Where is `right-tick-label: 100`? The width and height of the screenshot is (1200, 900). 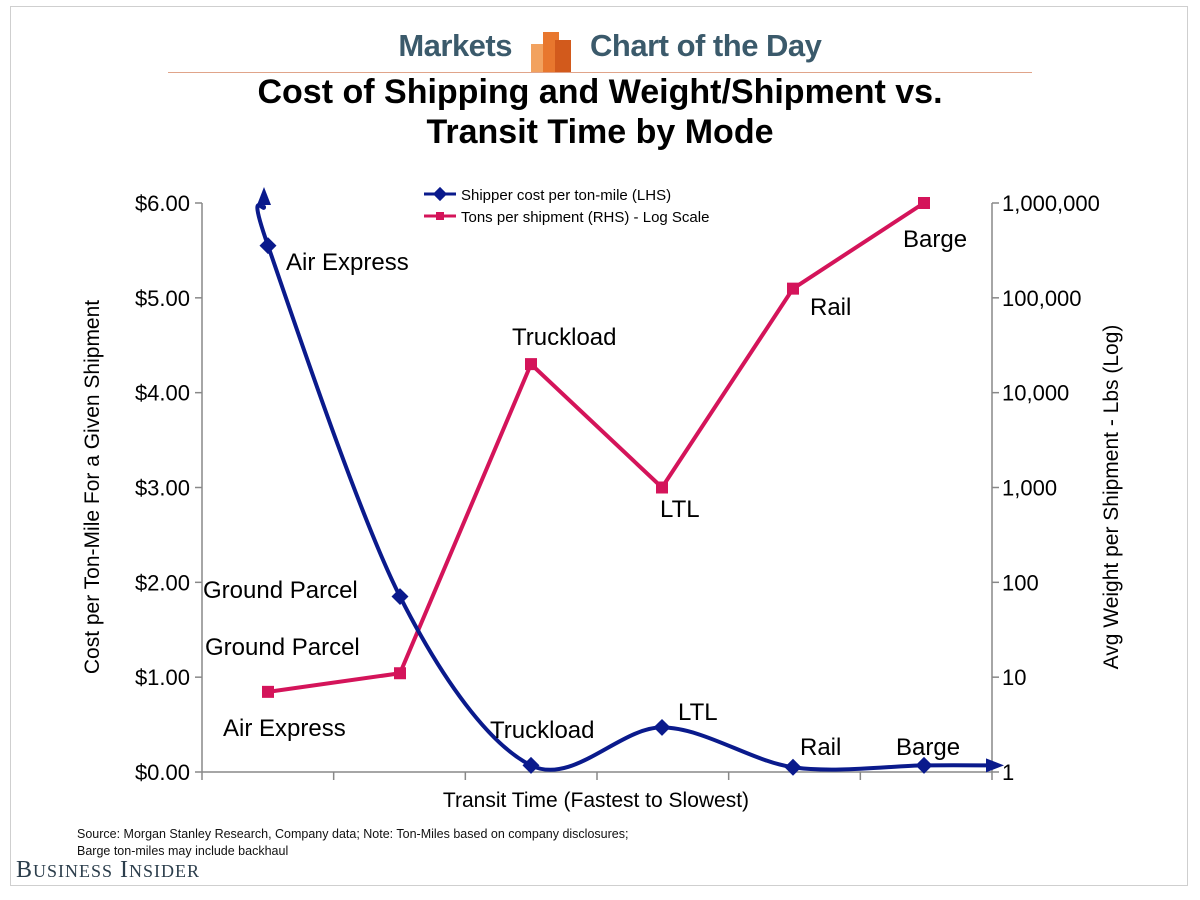 right-tick-label: 100 is located at coordinates (1020, 582).